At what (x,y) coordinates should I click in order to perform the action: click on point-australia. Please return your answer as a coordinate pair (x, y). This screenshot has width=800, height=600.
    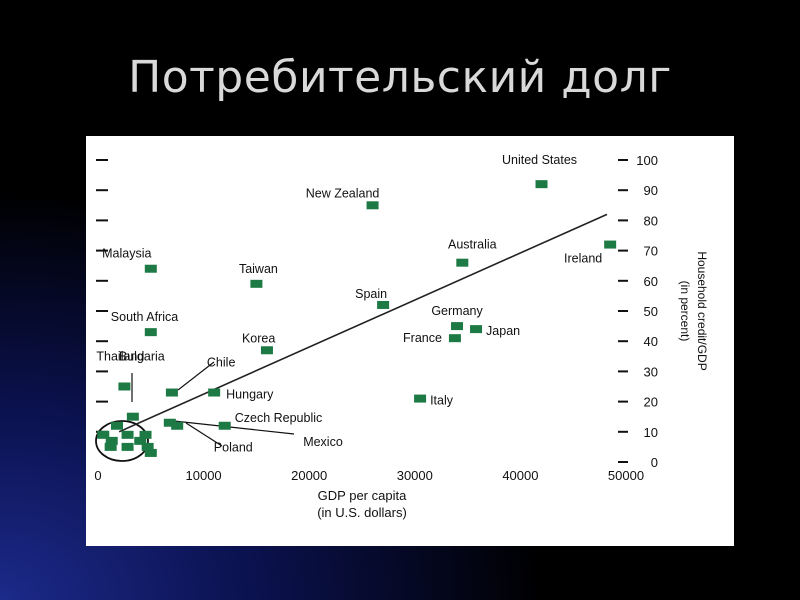
    Looking at the image, I should click on (462, 262).